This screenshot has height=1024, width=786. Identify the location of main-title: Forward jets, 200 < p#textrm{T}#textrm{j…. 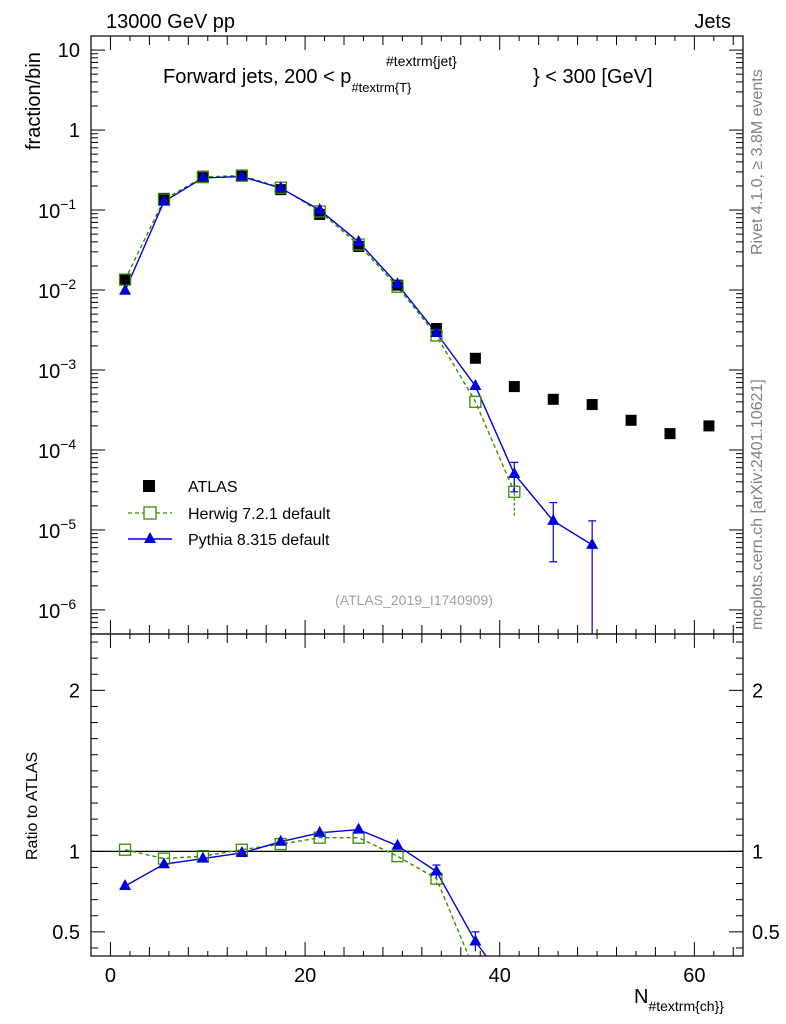
(408, 74).